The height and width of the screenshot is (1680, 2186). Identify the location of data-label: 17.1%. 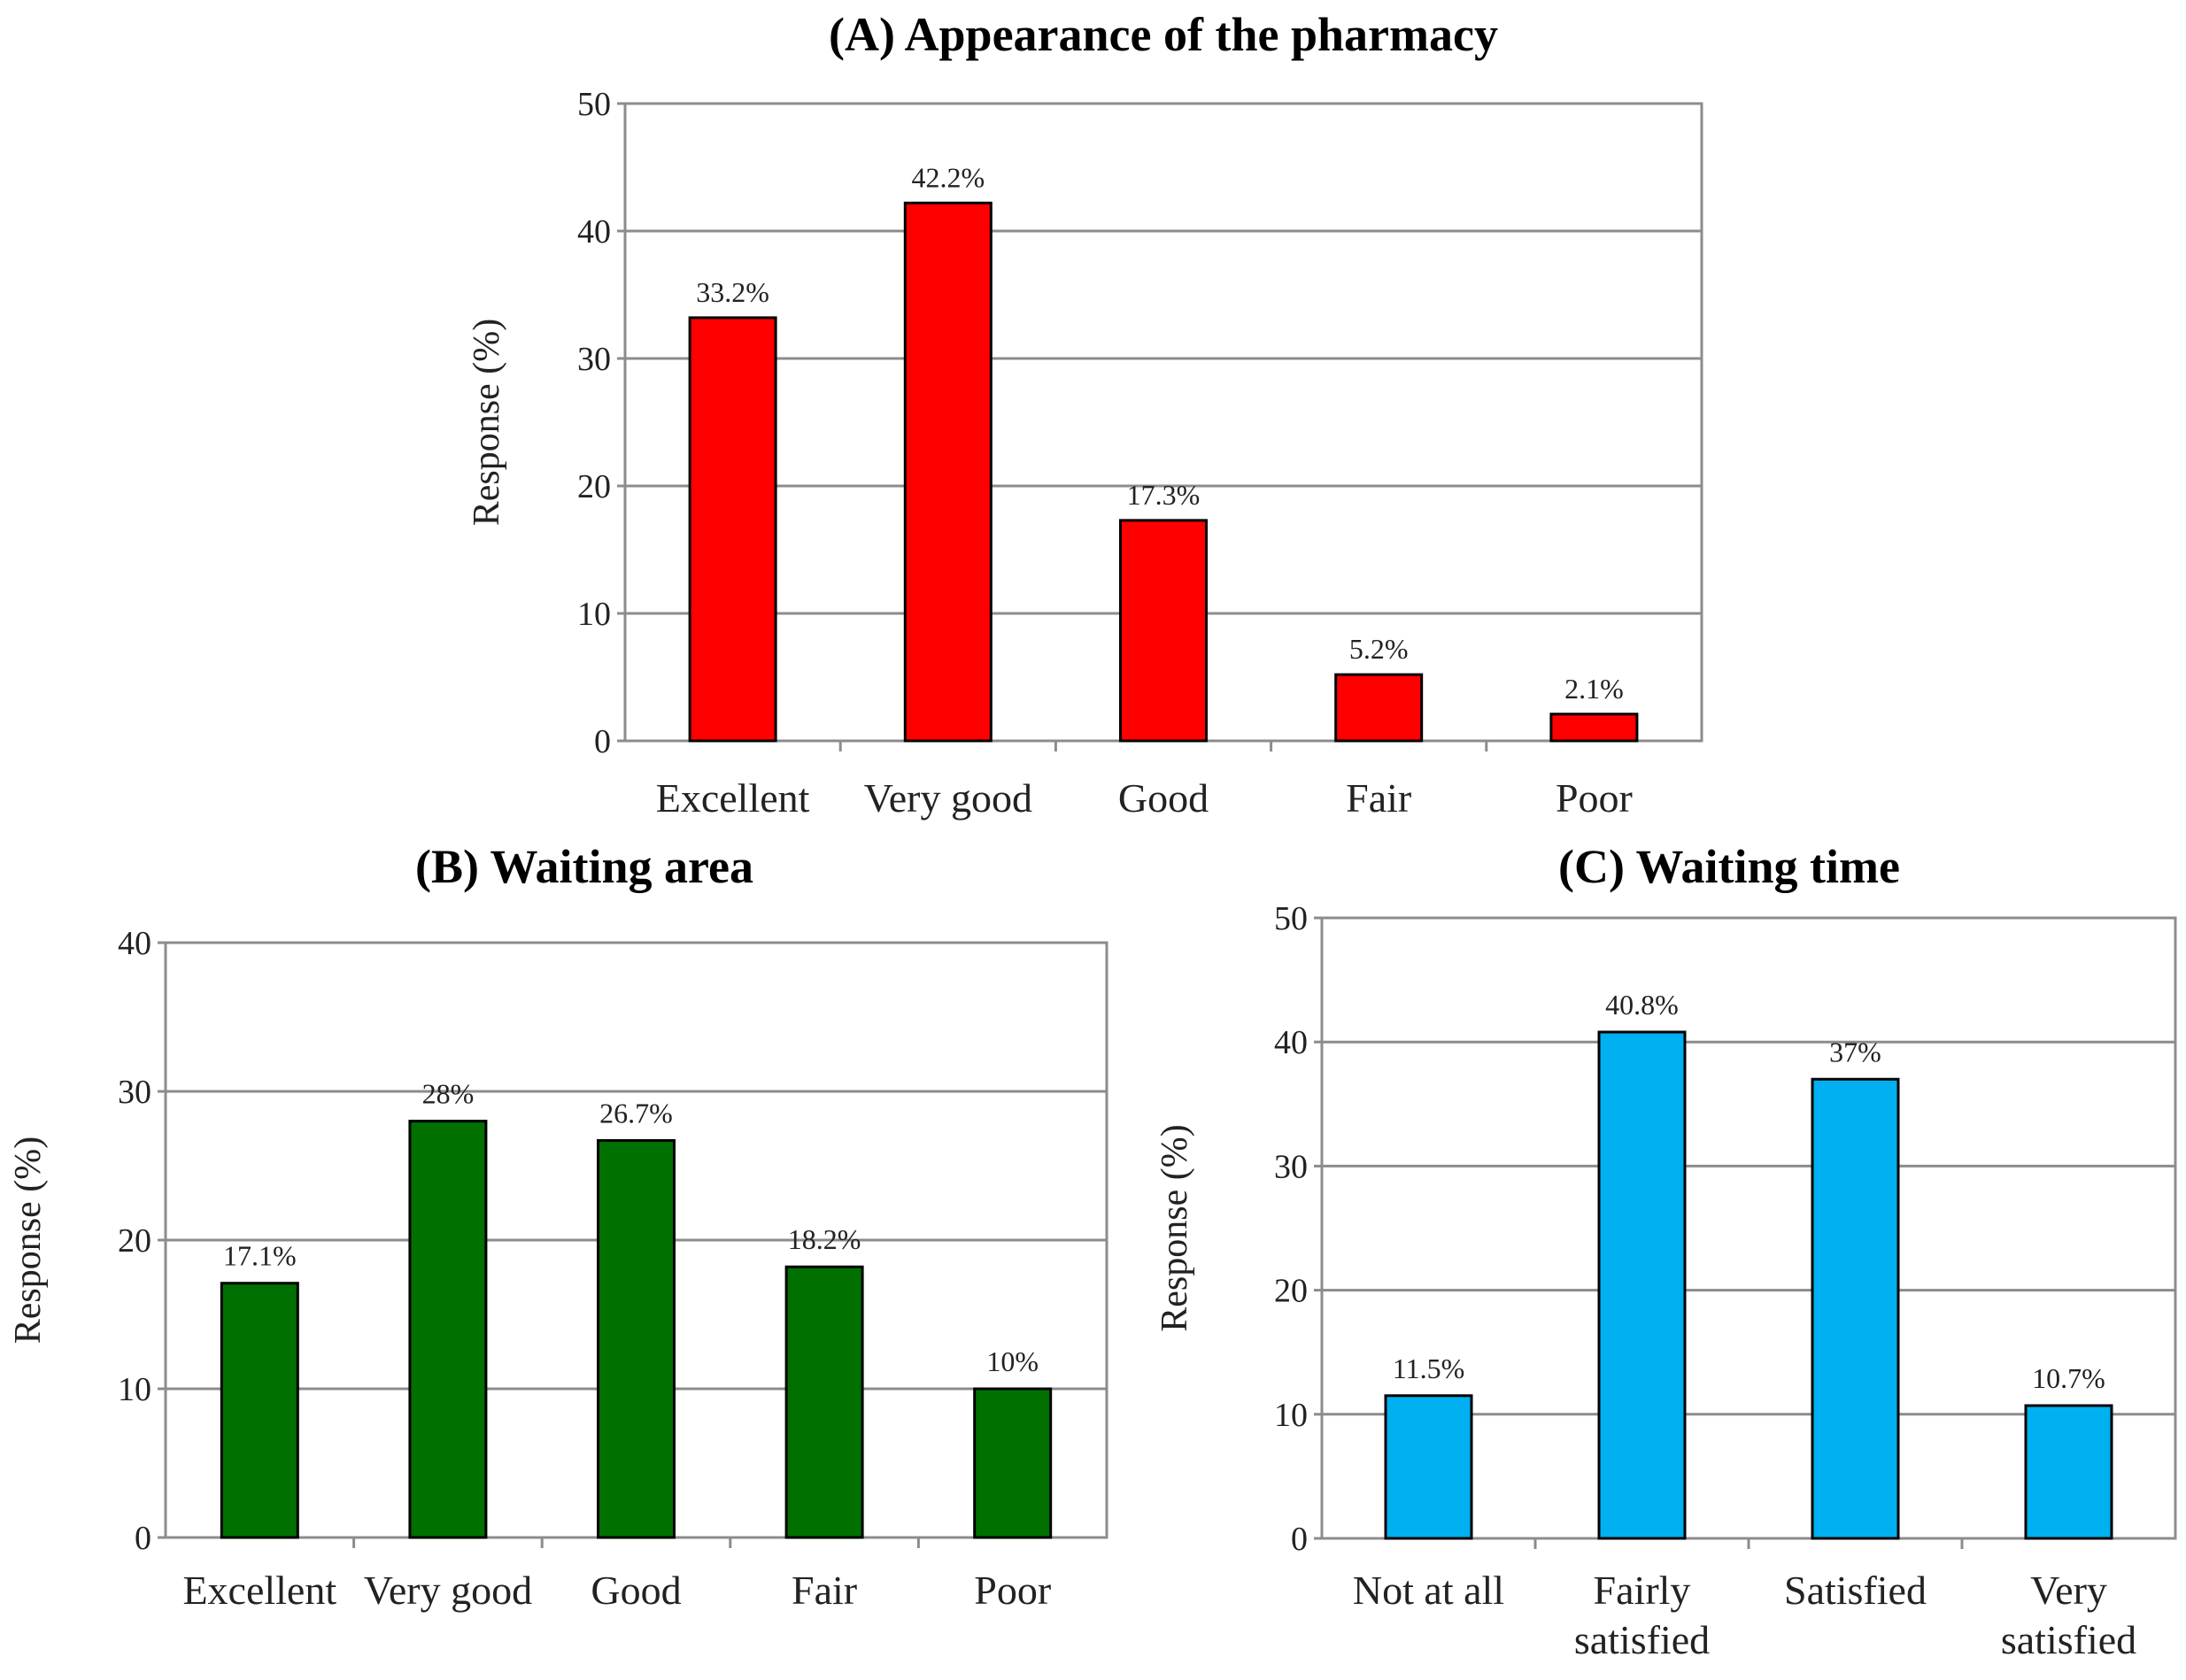
(260, 1256).